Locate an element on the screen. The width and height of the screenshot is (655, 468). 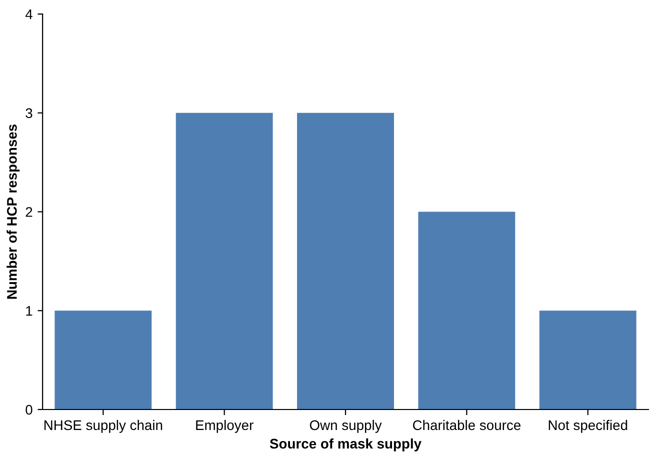
x-tick-label: Charitable source is located at coordinates (466, 425).